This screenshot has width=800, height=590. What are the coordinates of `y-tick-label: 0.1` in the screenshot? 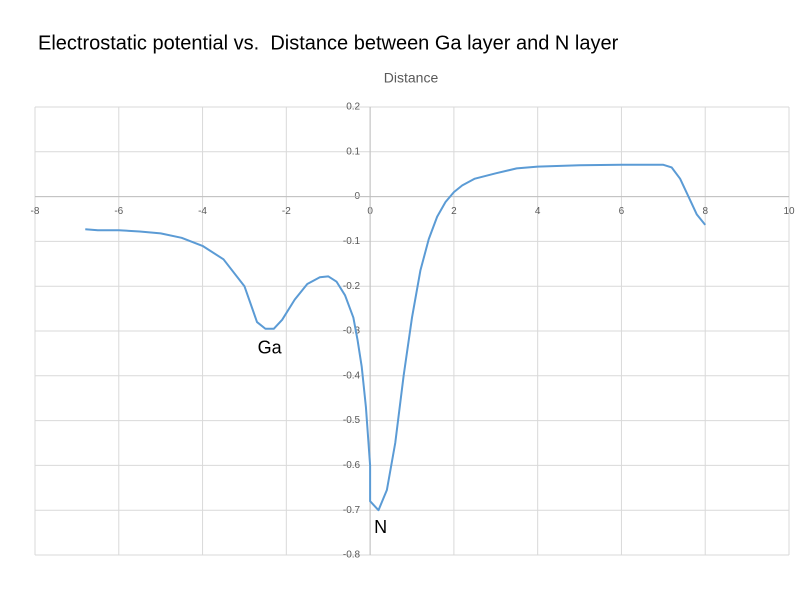 It's located at (353, 151).